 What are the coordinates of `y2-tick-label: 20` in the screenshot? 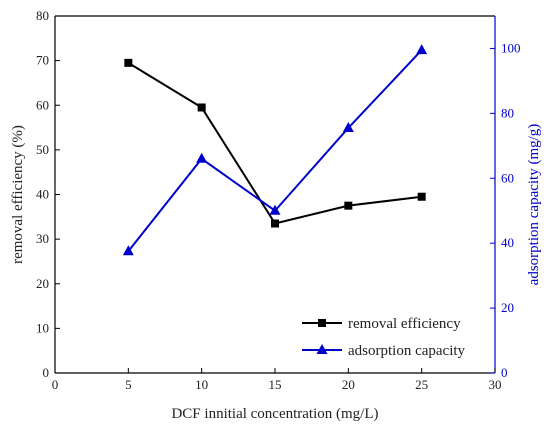 It's located at (507, 307).